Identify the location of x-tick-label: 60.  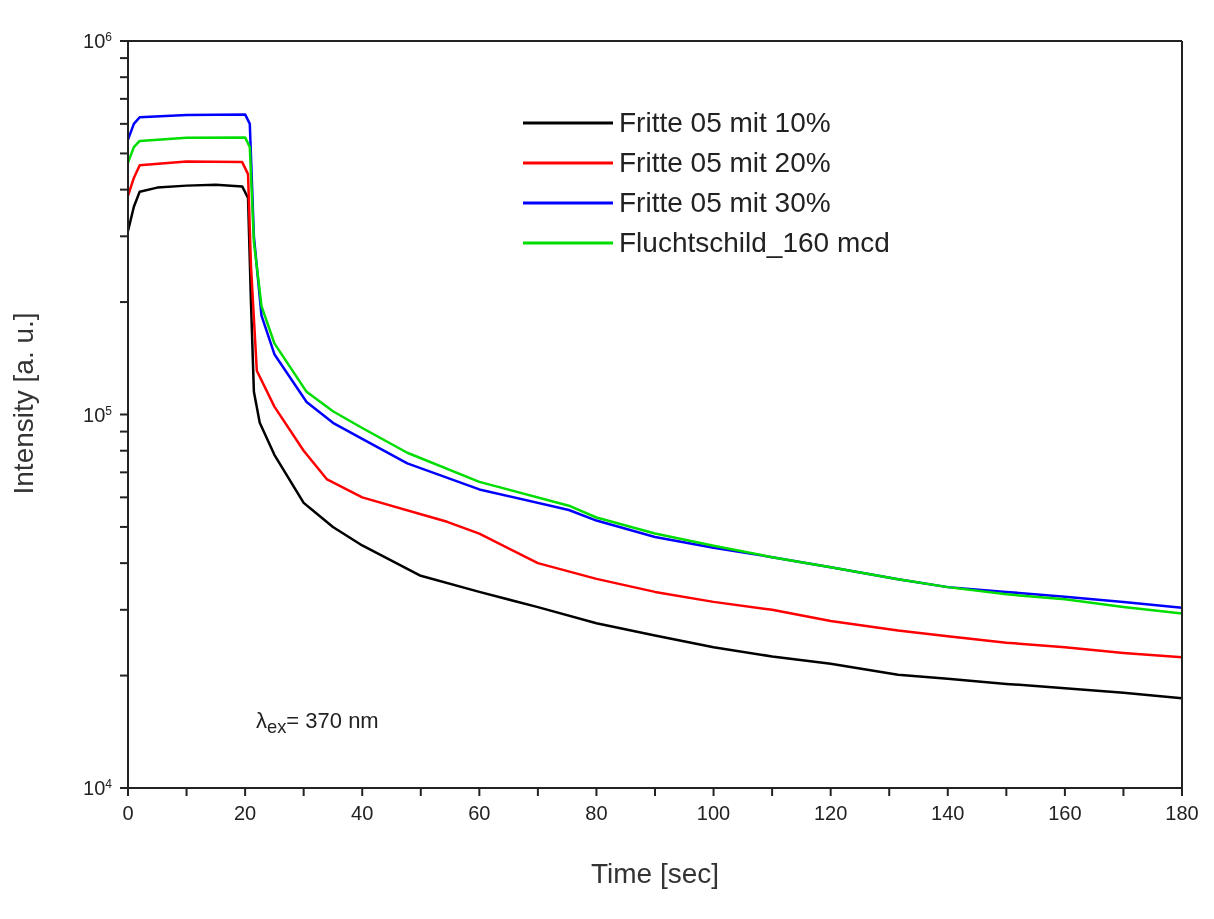
(479, 813).